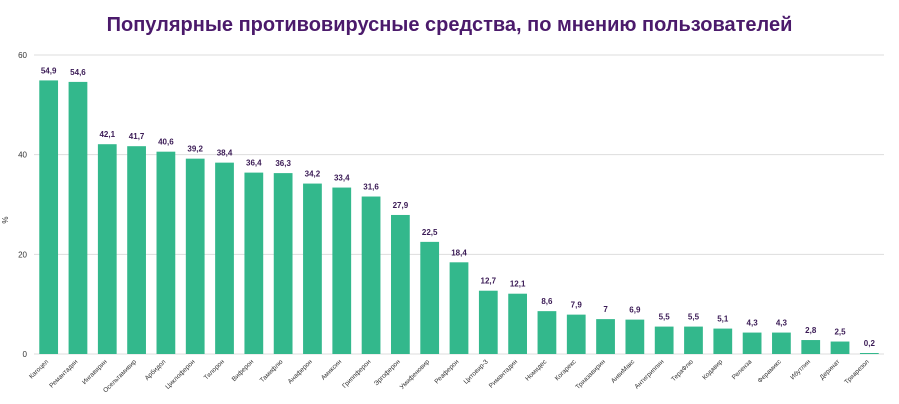 The image size is (899, 404). Describe the element at coordinates (577, 305) in the screenshot. I see `value-label: 7,9` at that location.